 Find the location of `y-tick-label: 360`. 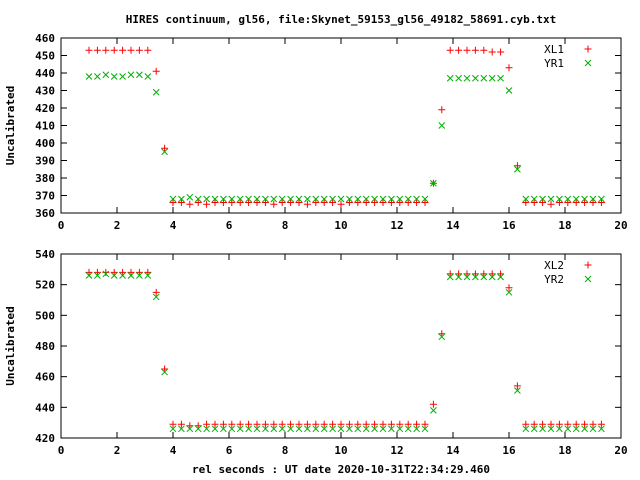

y-tick-label: 360 is located at coordinates (45, 213).